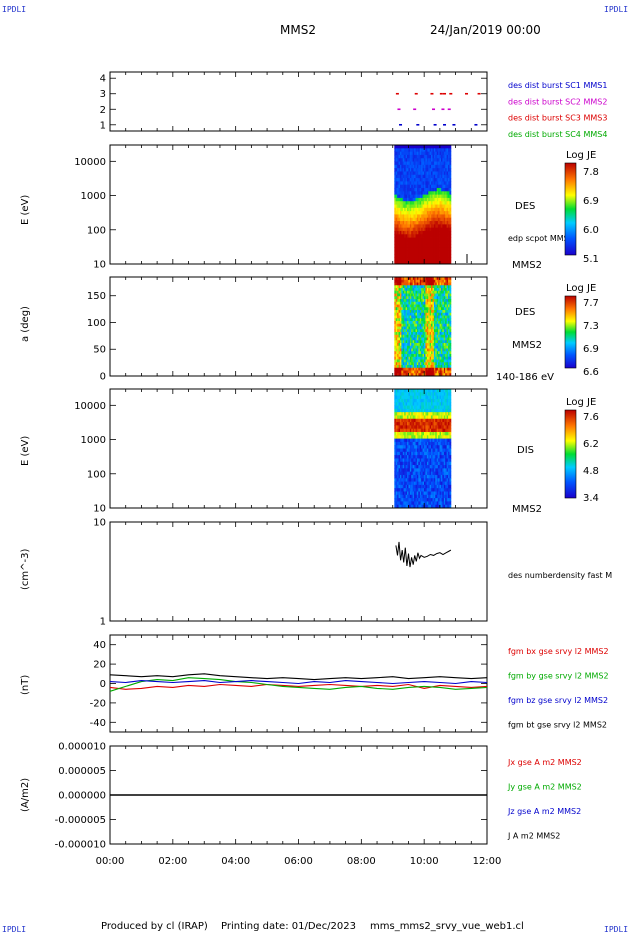  What do you see at coordinates (581, 155) in the screenshot?
I see `colorbar-des-energy-title: Log JE` at bounding box center [581, 155].